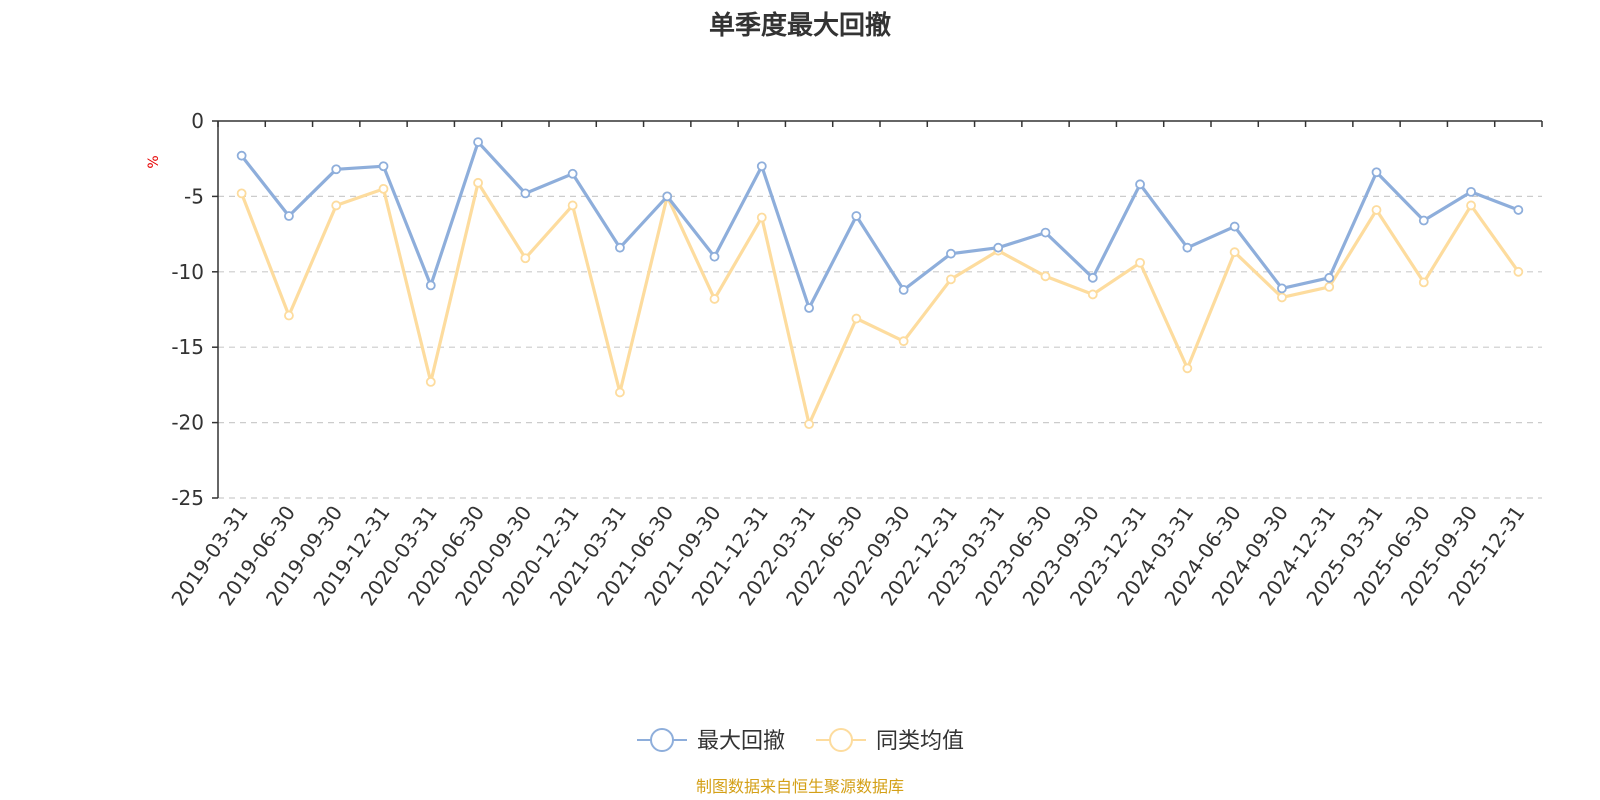 The image size is (1600, 800). I want to click on y-tick-label: -15, so click(187, 347).